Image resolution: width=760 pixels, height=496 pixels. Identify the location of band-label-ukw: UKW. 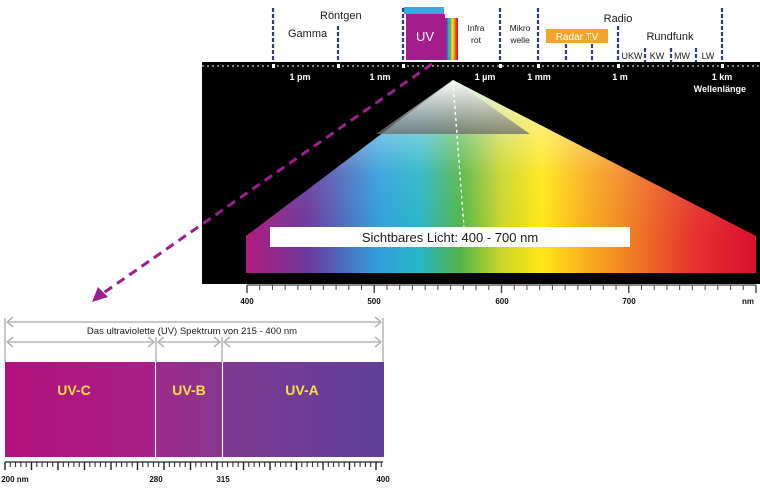
(633, 56).